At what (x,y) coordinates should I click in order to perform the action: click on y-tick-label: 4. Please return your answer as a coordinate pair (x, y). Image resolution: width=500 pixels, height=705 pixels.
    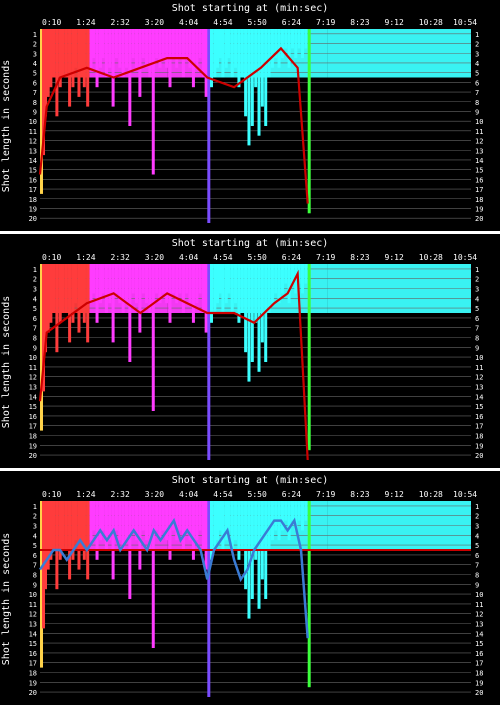
    Looking at the image, I should click on (35, 299).